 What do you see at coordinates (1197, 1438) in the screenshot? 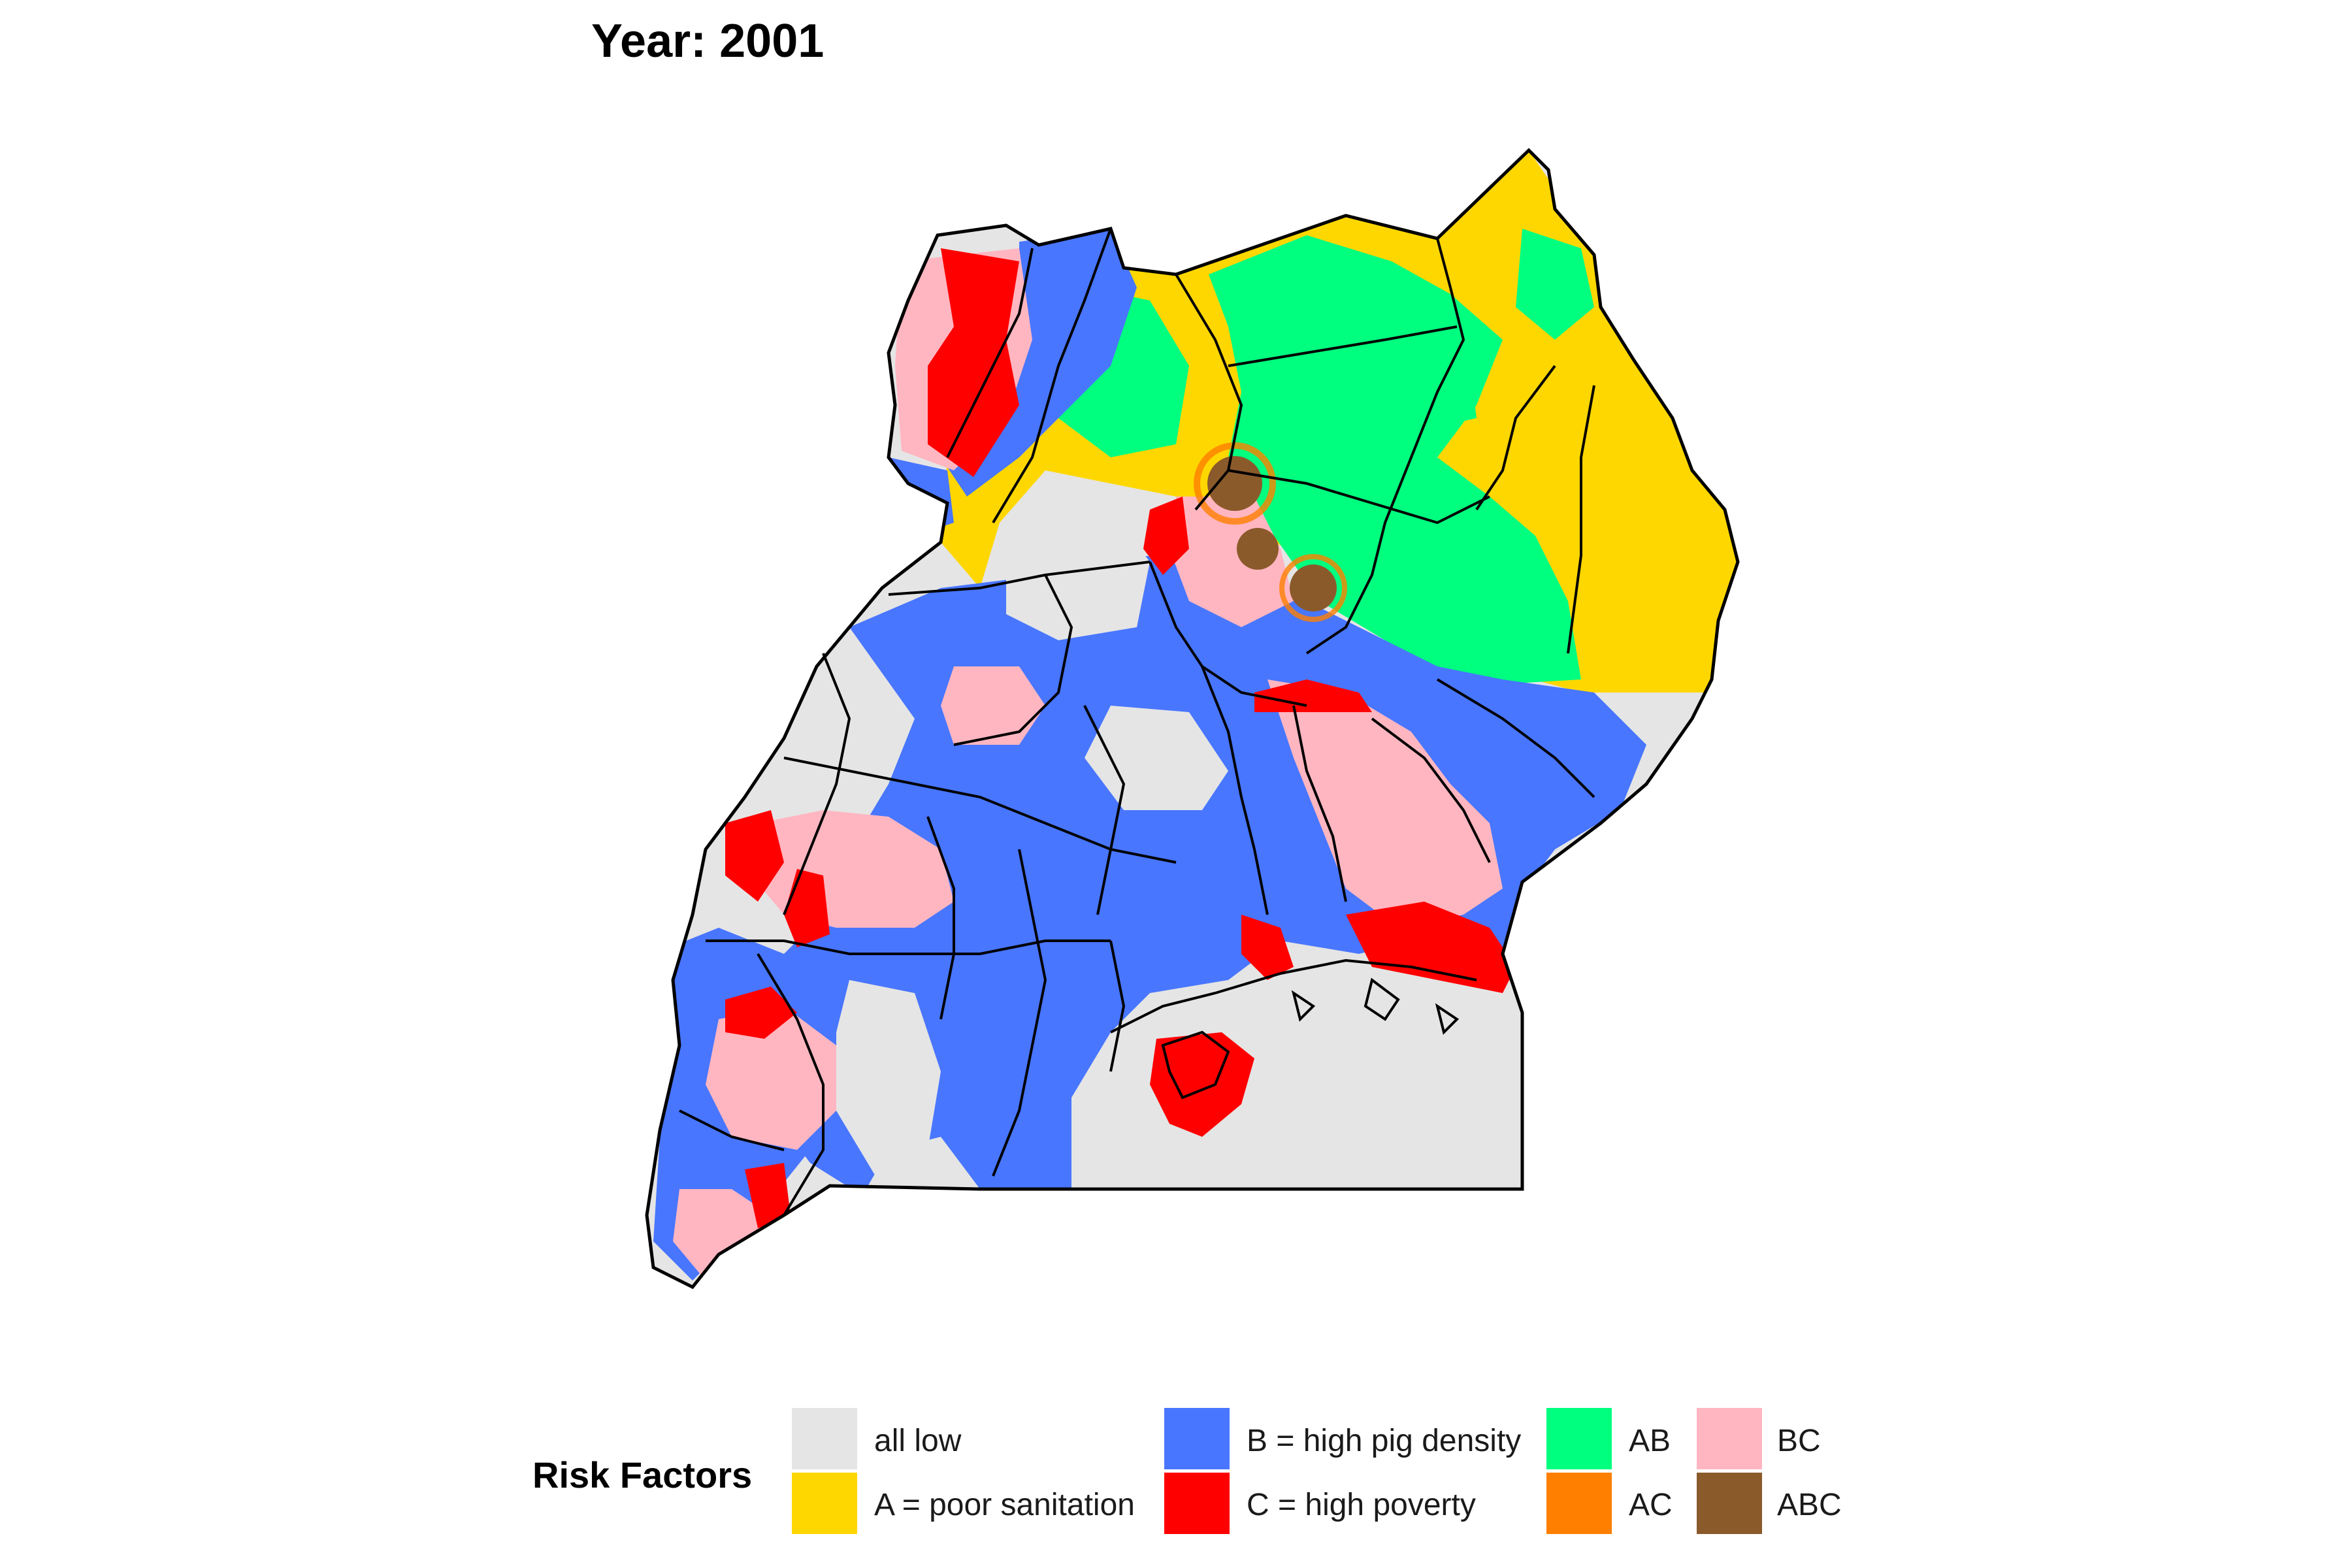
I see `legend-swatch-b` at bounding box center [1197, 1438].